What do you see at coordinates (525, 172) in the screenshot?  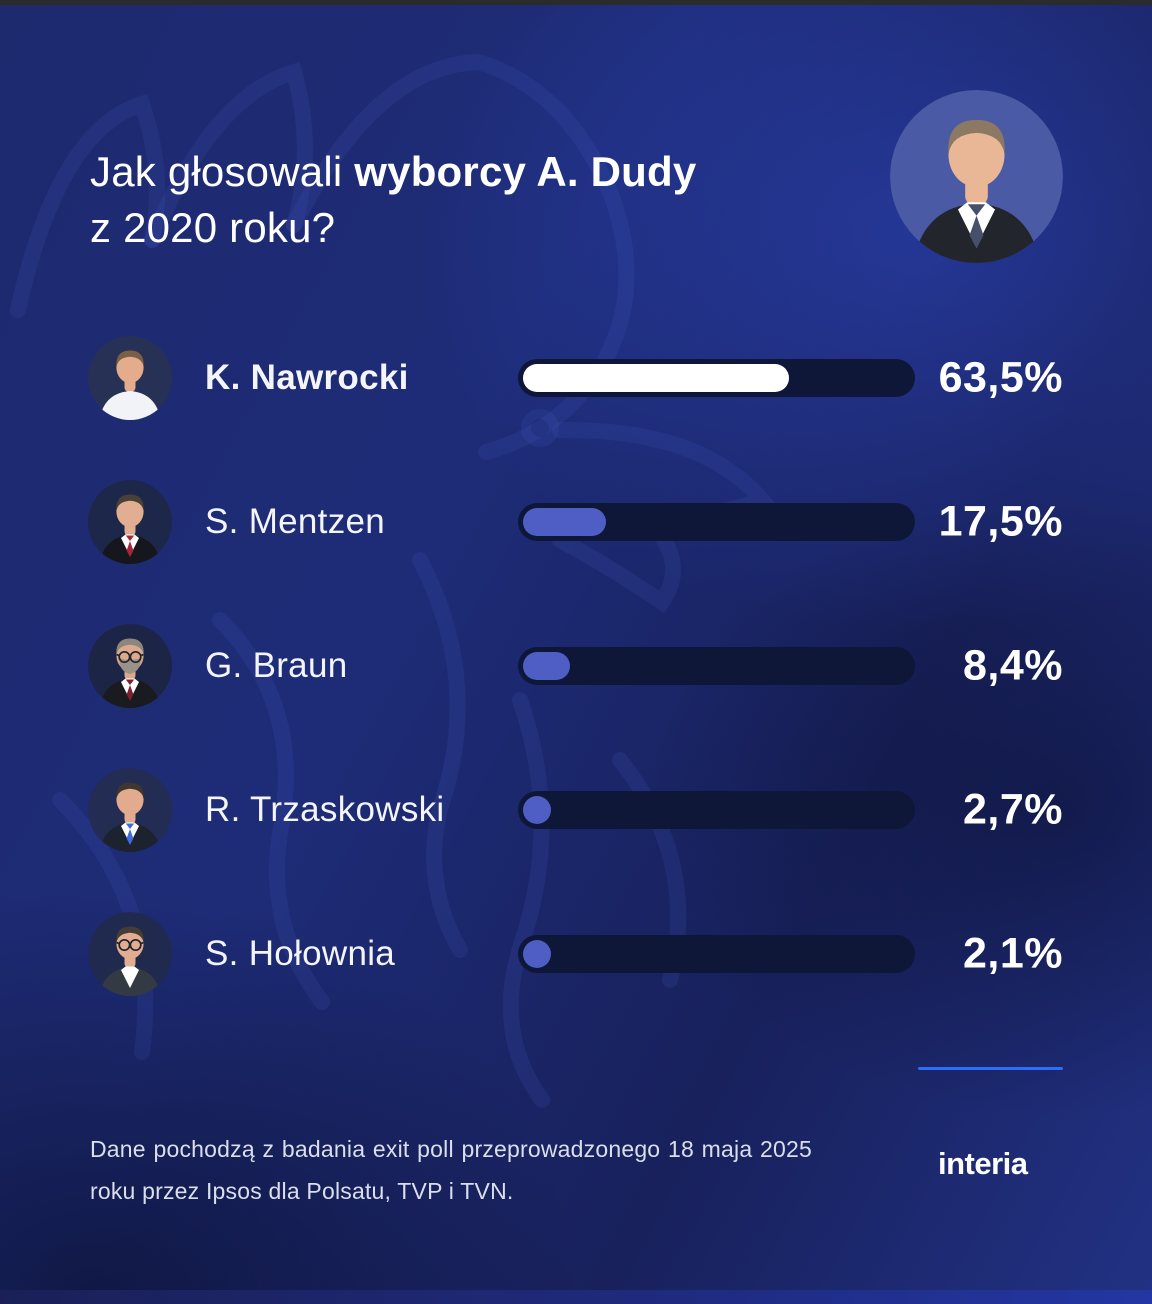 I see `title-bold: wyborcy A. Dudy` at bounding box center [525, 172].